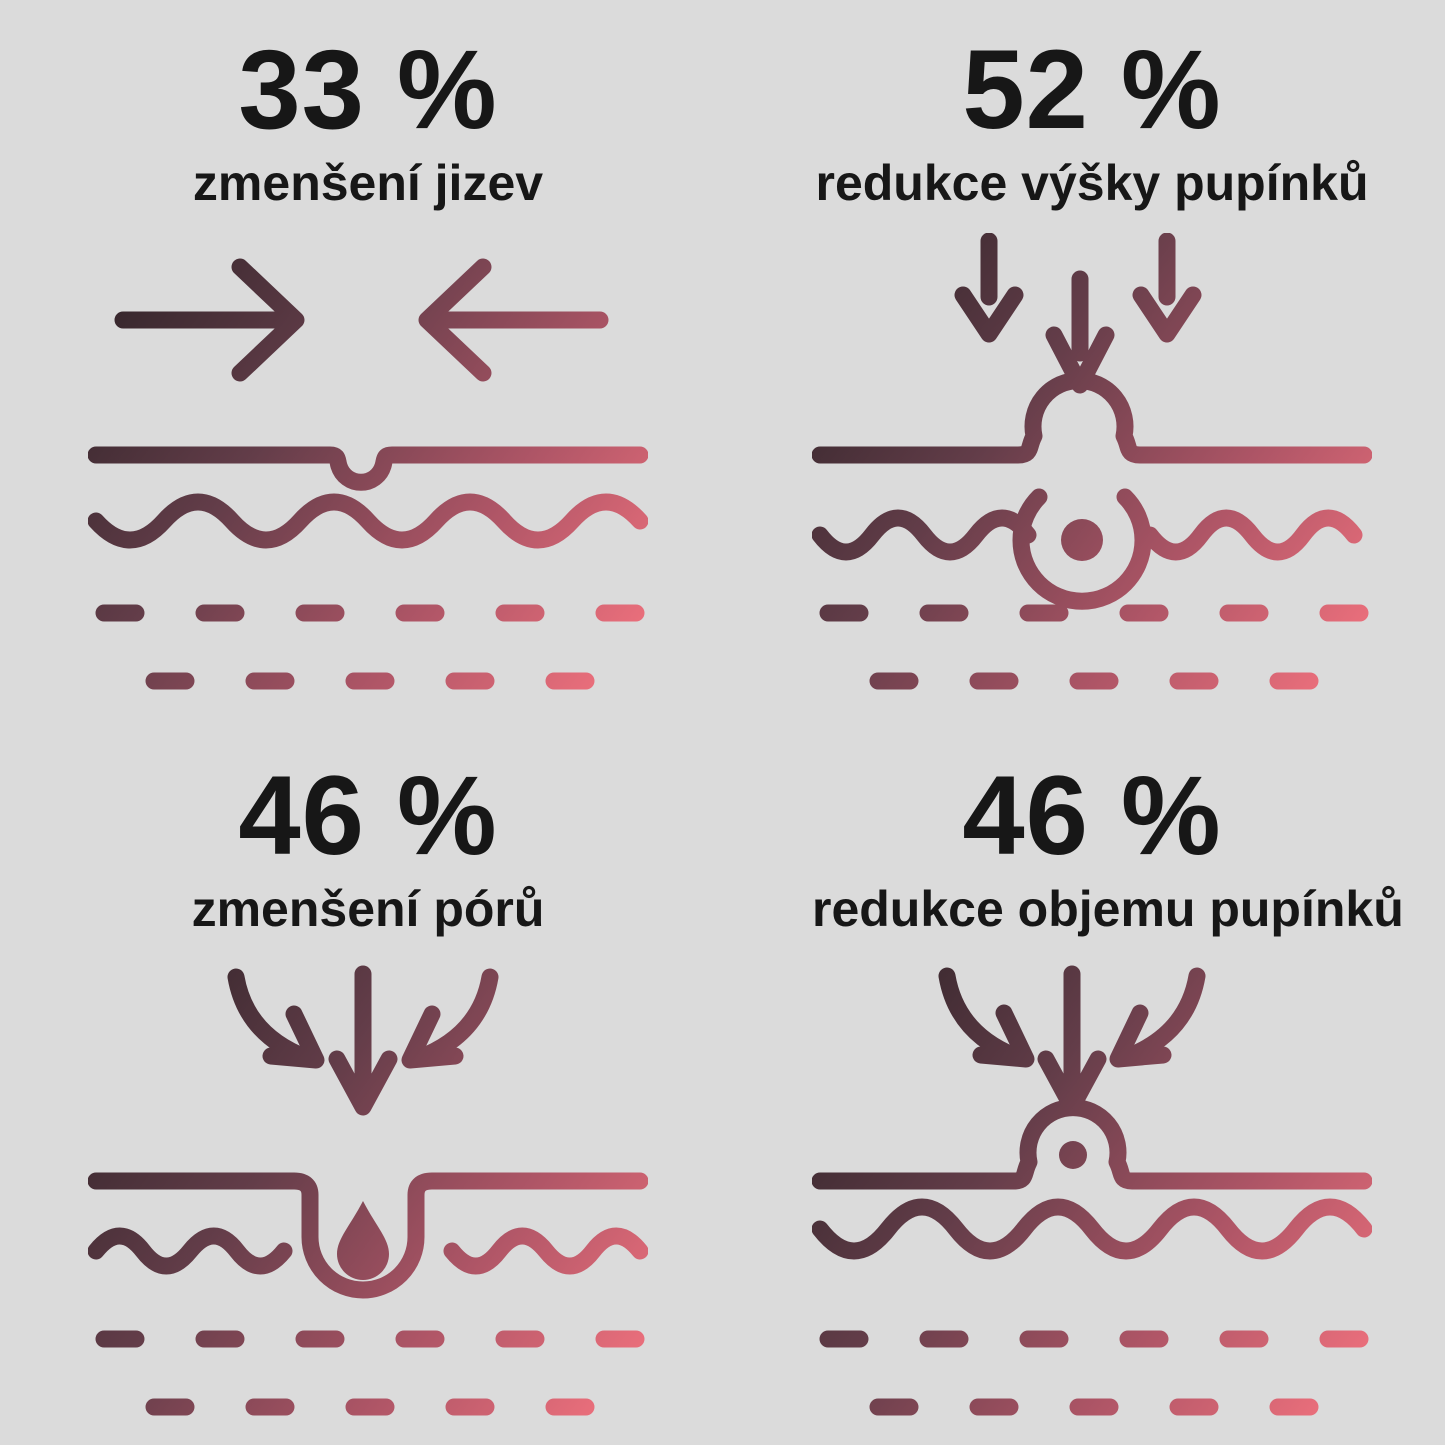  What do you see at coordinates (1092, 89) in the screenshot?
I see `stat-value: 52 %` at bounding box center [1092, 89].